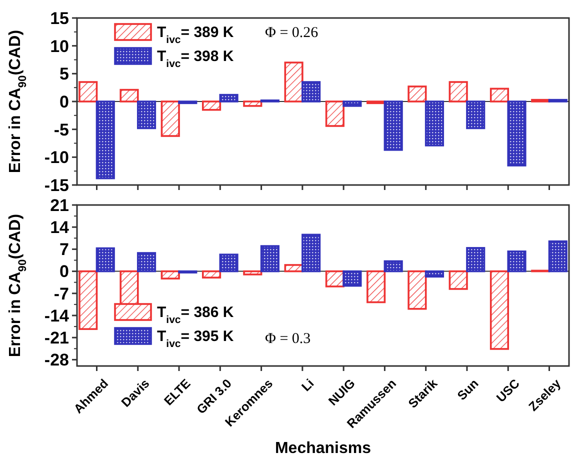 The width and height of the screenshot is (573, 459). I want to click on x-tick-label: Sun, so click(468, 390).